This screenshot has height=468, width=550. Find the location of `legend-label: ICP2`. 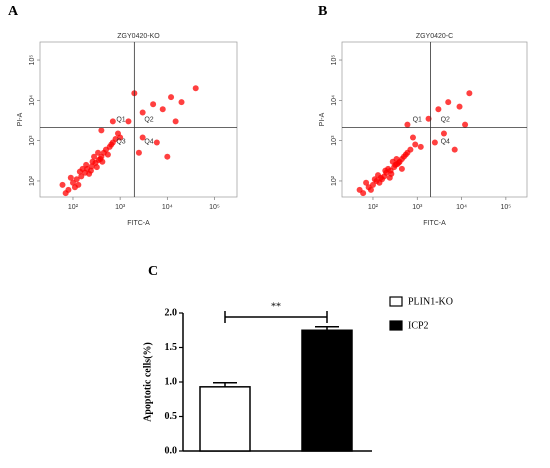

legend-label: ICP2 is located at coordinates (418, 325).